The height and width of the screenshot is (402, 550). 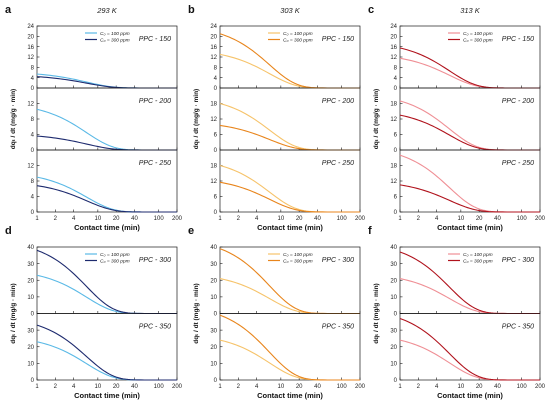 I want to click on panel-letter: a, so click(x=8, y=10).